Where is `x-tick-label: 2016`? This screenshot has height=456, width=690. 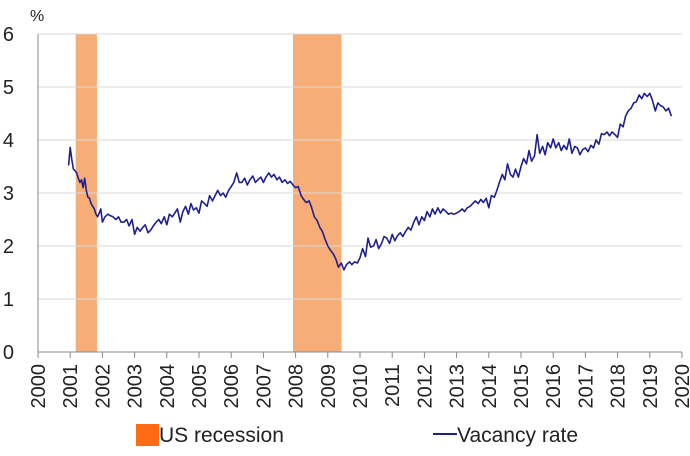
x-tick-label: 2016 is located at coordinates (554, 386).